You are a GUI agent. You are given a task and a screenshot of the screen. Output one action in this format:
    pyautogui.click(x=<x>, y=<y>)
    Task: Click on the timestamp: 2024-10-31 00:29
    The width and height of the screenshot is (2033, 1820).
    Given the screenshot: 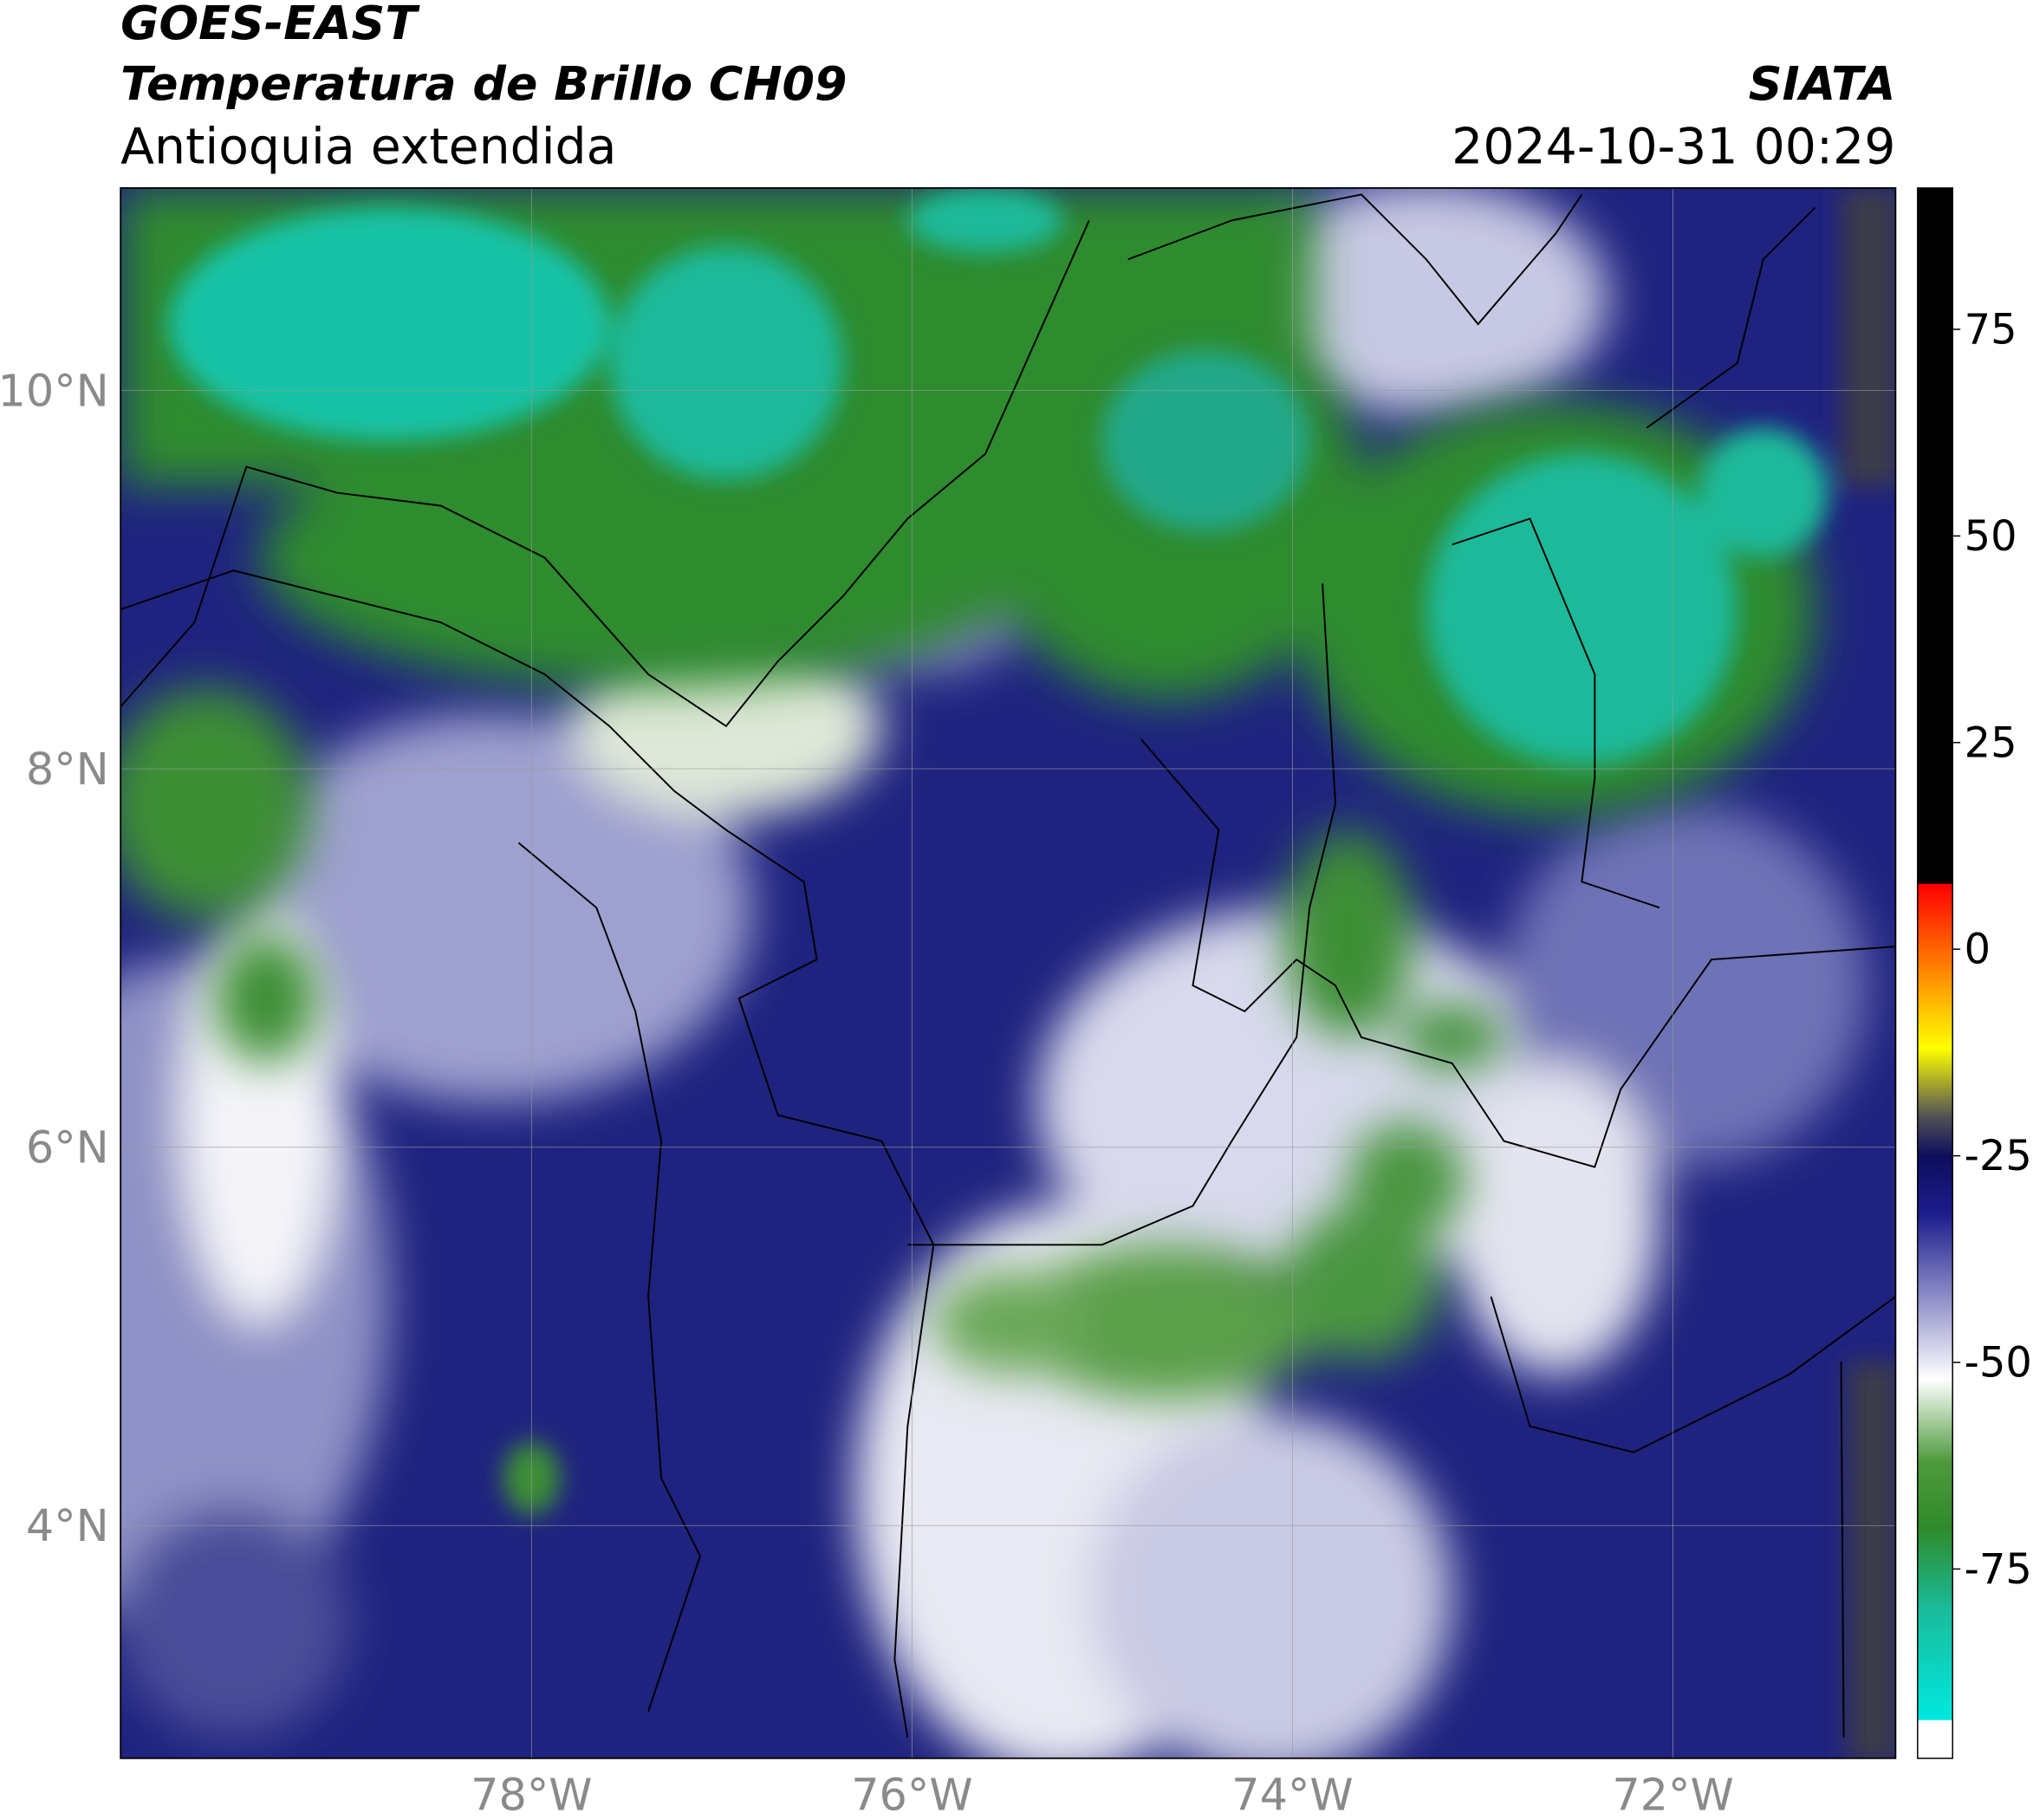 What is the action you would take?
    pyautogui.click(x=1673, y=147)
    